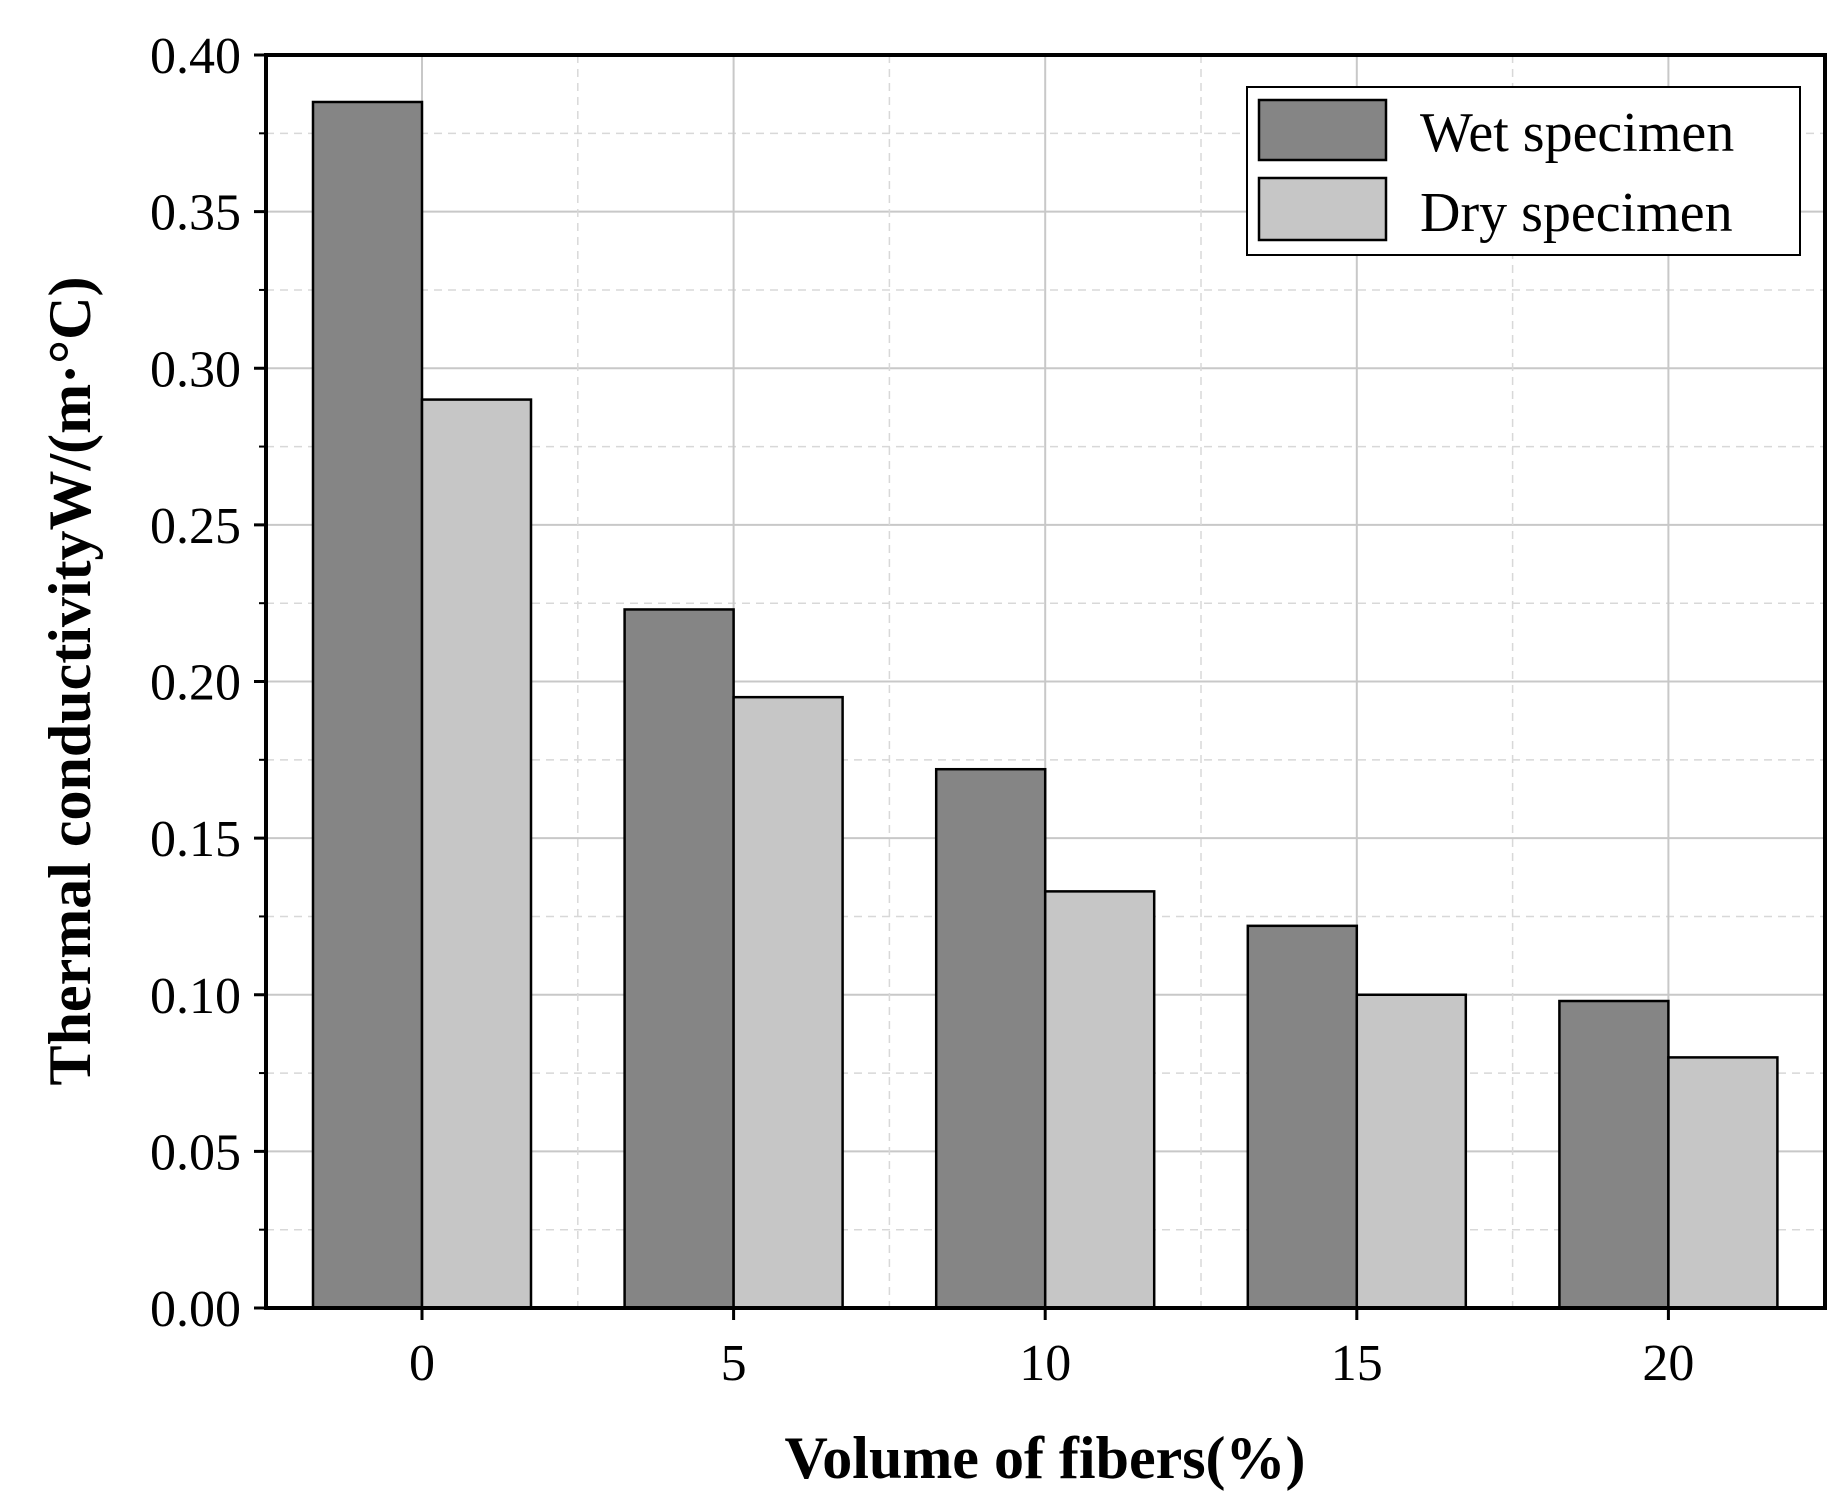  What do you see at coordinates (1322, 209) in the screenshot?
I see `legend-swatch-dry` at bounding box center [1322, 209].